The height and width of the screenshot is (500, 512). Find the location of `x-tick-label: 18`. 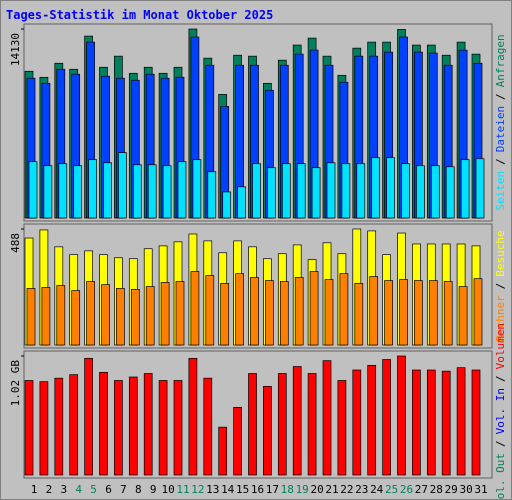

x-tick-label: 18 is located at coordinates (287, 489).